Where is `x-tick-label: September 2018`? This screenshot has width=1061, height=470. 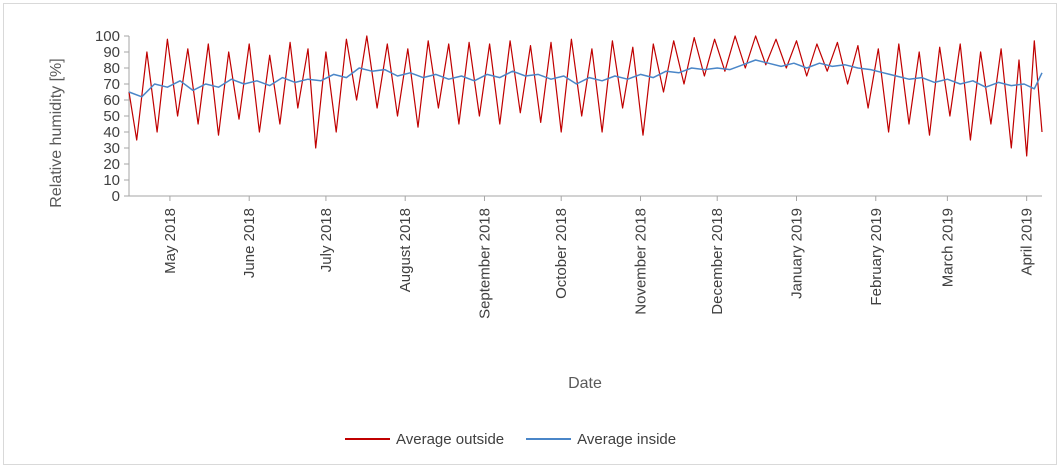 x-tick-label: September 2018 is located at coordinates (484, 263).